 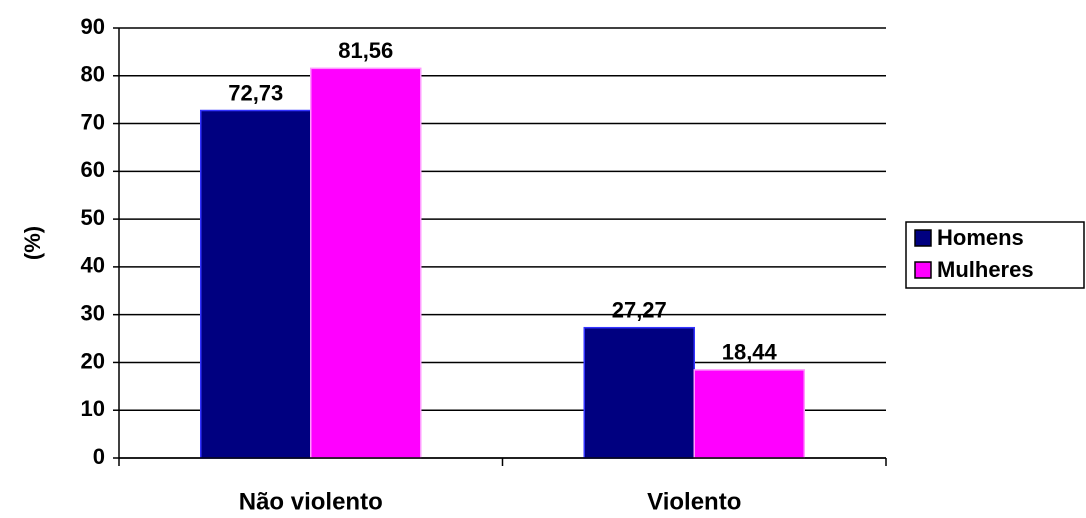 I want to click on y-tick-label: 20, so click(x=93, y=360).